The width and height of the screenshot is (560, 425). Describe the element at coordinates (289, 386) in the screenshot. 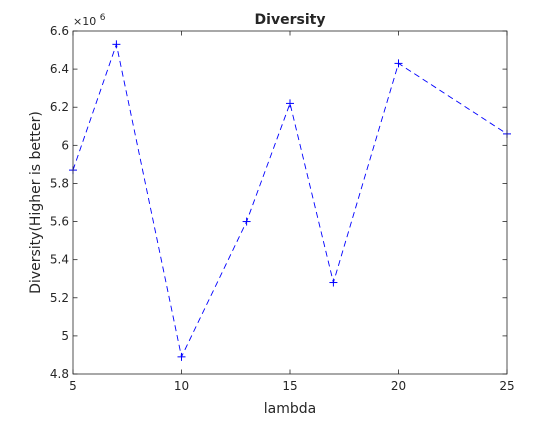

I see `x-tick-label: 15` at that location.